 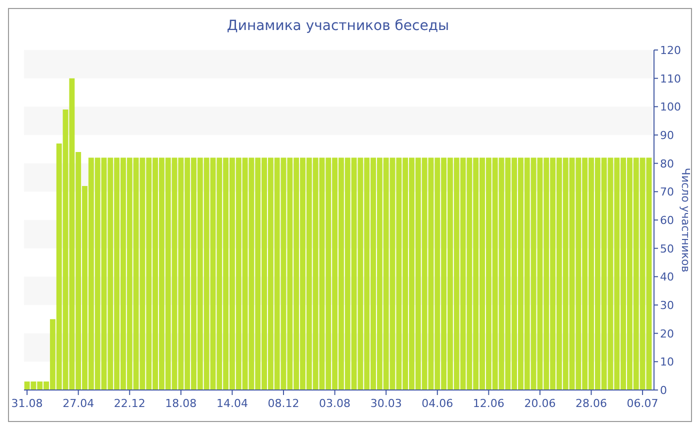 I want to click on y-tick-label: 20, so click(x=667, y=333).